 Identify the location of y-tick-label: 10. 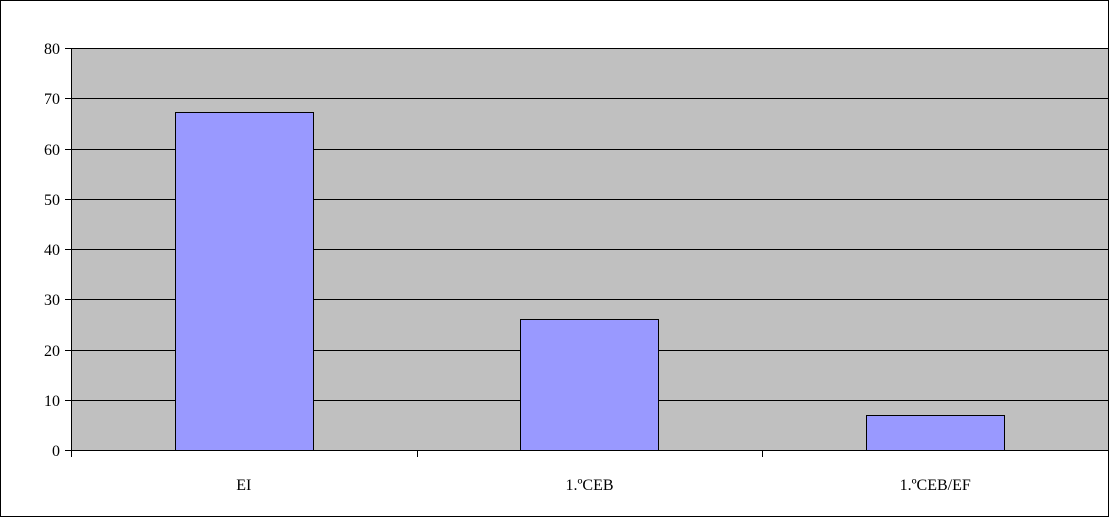
(52, 401).